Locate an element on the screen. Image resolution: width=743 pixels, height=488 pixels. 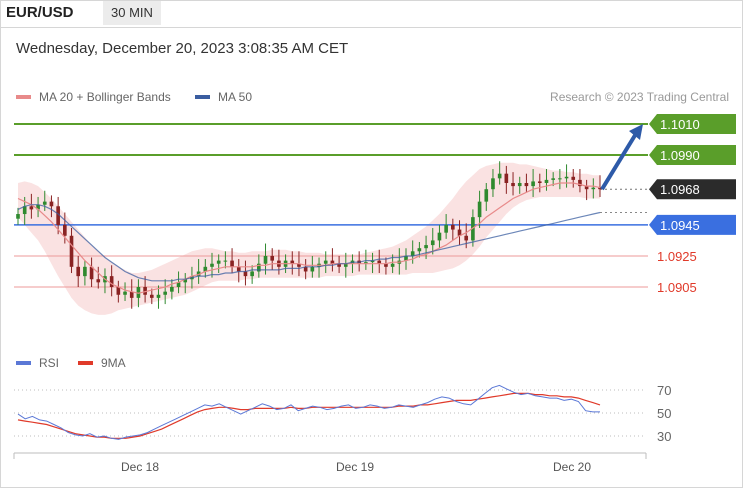
timeframe-selector: 30 MIN is located at coordinates (132, 13).